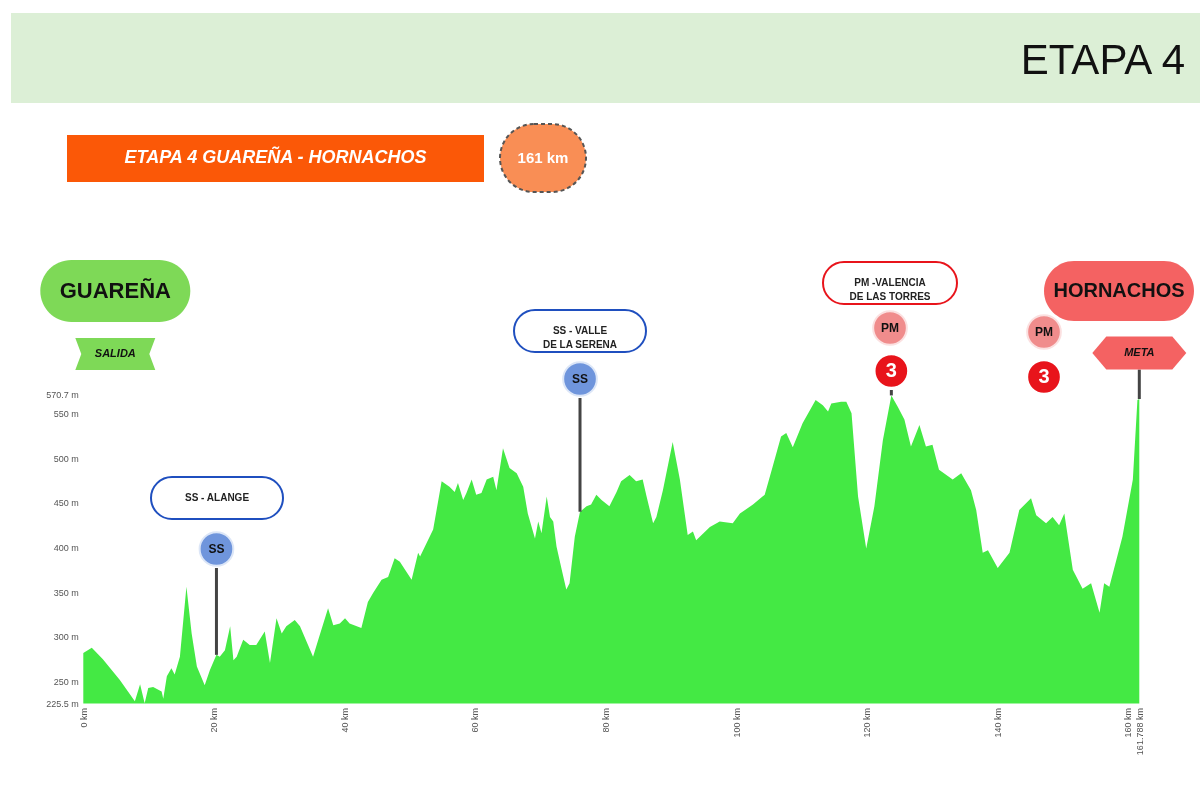 Image resolution: width=1200 pixels, height=797 pixels. What do you see at coordinates (115, 290) in the screenshot?
I see `text: GUAREÑA` at bounding box center [115, 290].